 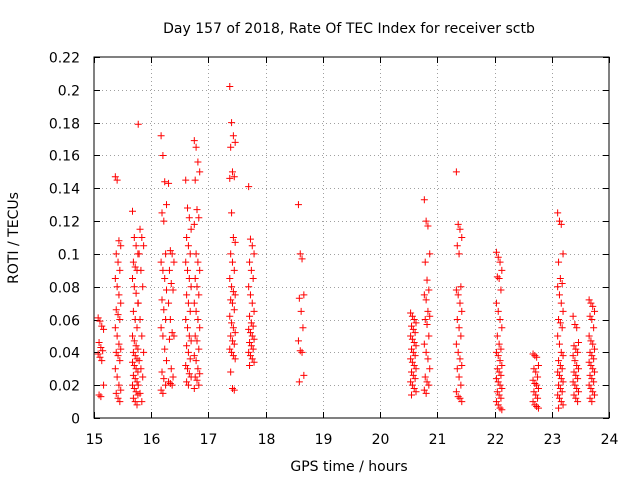 What do you see at coordinates (64, 59) in the screenshot?
I see `y-tick-label: 0.22` at bounding box center [64, 59].